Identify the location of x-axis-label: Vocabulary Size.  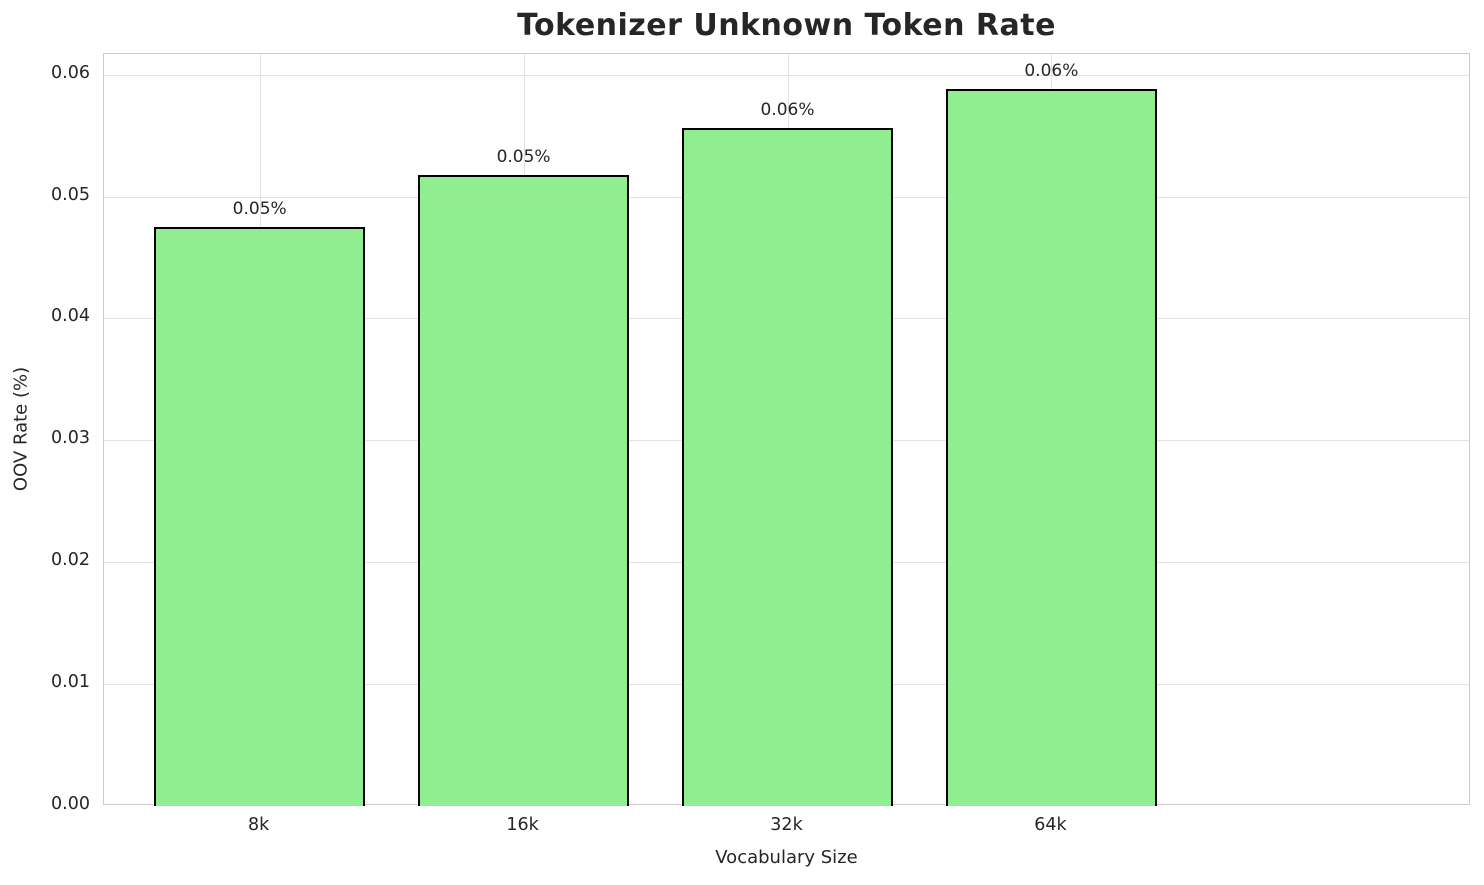
(786, 857).